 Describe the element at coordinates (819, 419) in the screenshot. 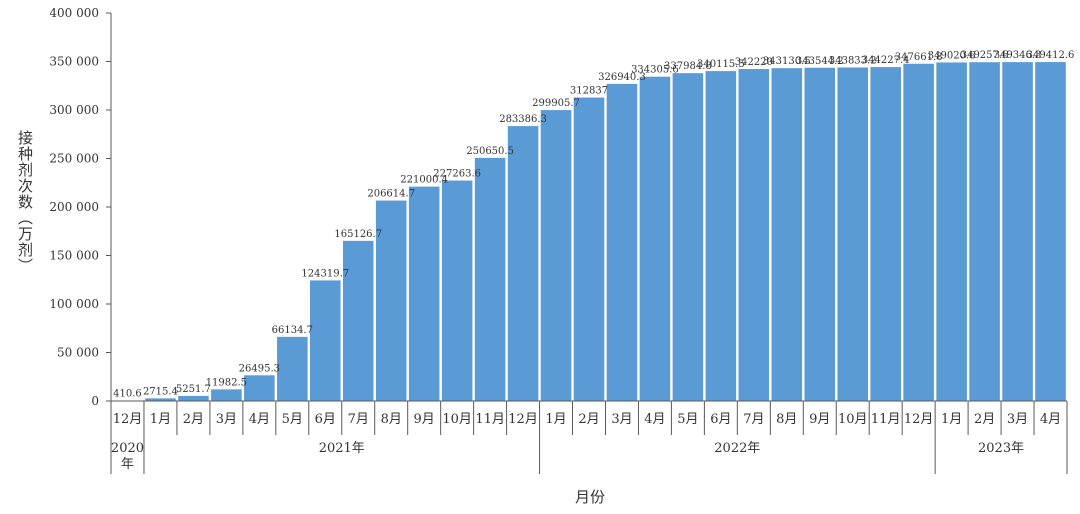

I see `x-tick-label: 9月` at that location.